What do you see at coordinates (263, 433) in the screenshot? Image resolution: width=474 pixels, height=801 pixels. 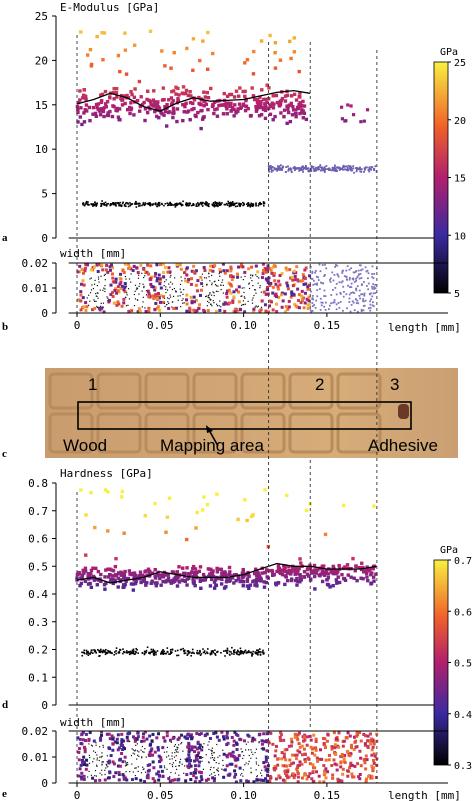 I see `cell-wall` at bounding box center [263, 433].